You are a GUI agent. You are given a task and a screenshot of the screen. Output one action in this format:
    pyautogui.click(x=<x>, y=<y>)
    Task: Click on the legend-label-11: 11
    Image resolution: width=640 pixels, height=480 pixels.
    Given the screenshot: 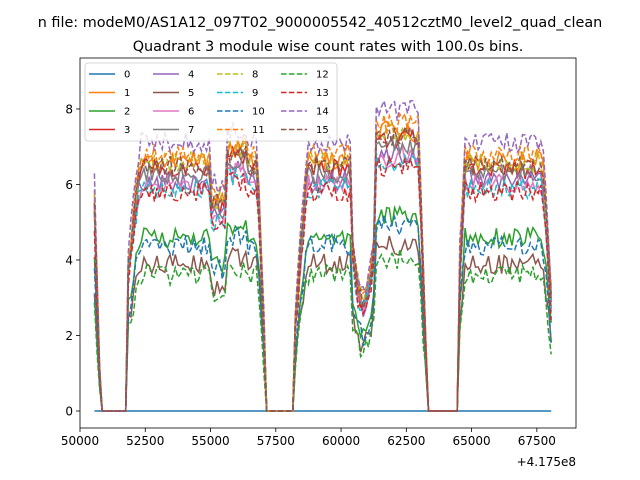 What is the action you would take?
    pyautogui.click(x=258, y=130)
    